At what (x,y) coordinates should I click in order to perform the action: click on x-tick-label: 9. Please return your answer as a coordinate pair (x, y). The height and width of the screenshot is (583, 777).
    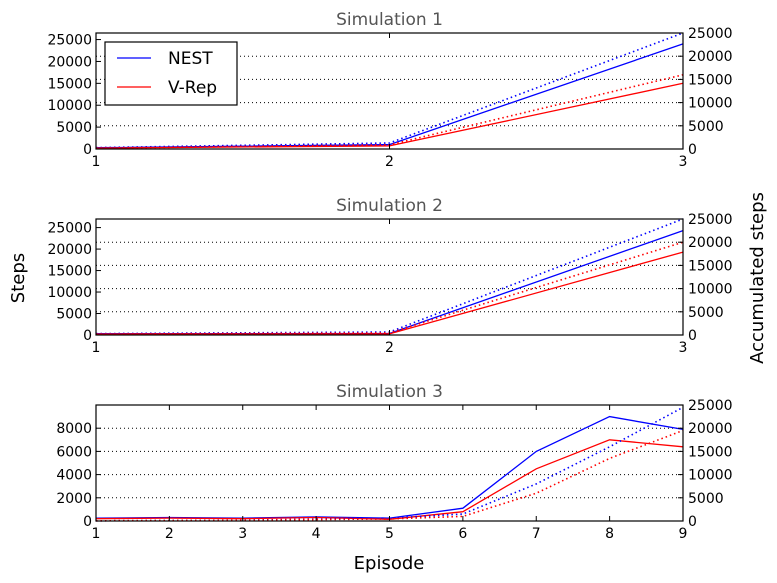
    Looking at the image, I should click on (683, 534).